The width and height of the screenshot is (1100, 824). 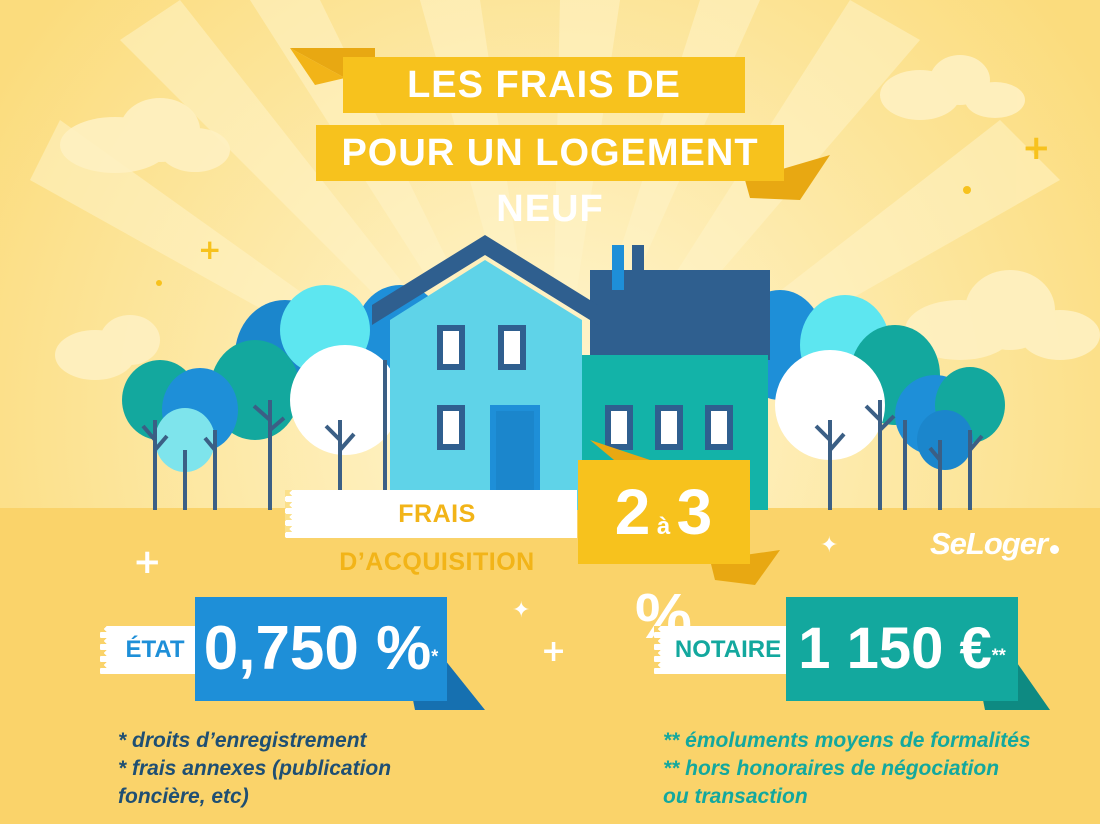 I want to click on etat-label-box: État, so click(x=148, y=650).